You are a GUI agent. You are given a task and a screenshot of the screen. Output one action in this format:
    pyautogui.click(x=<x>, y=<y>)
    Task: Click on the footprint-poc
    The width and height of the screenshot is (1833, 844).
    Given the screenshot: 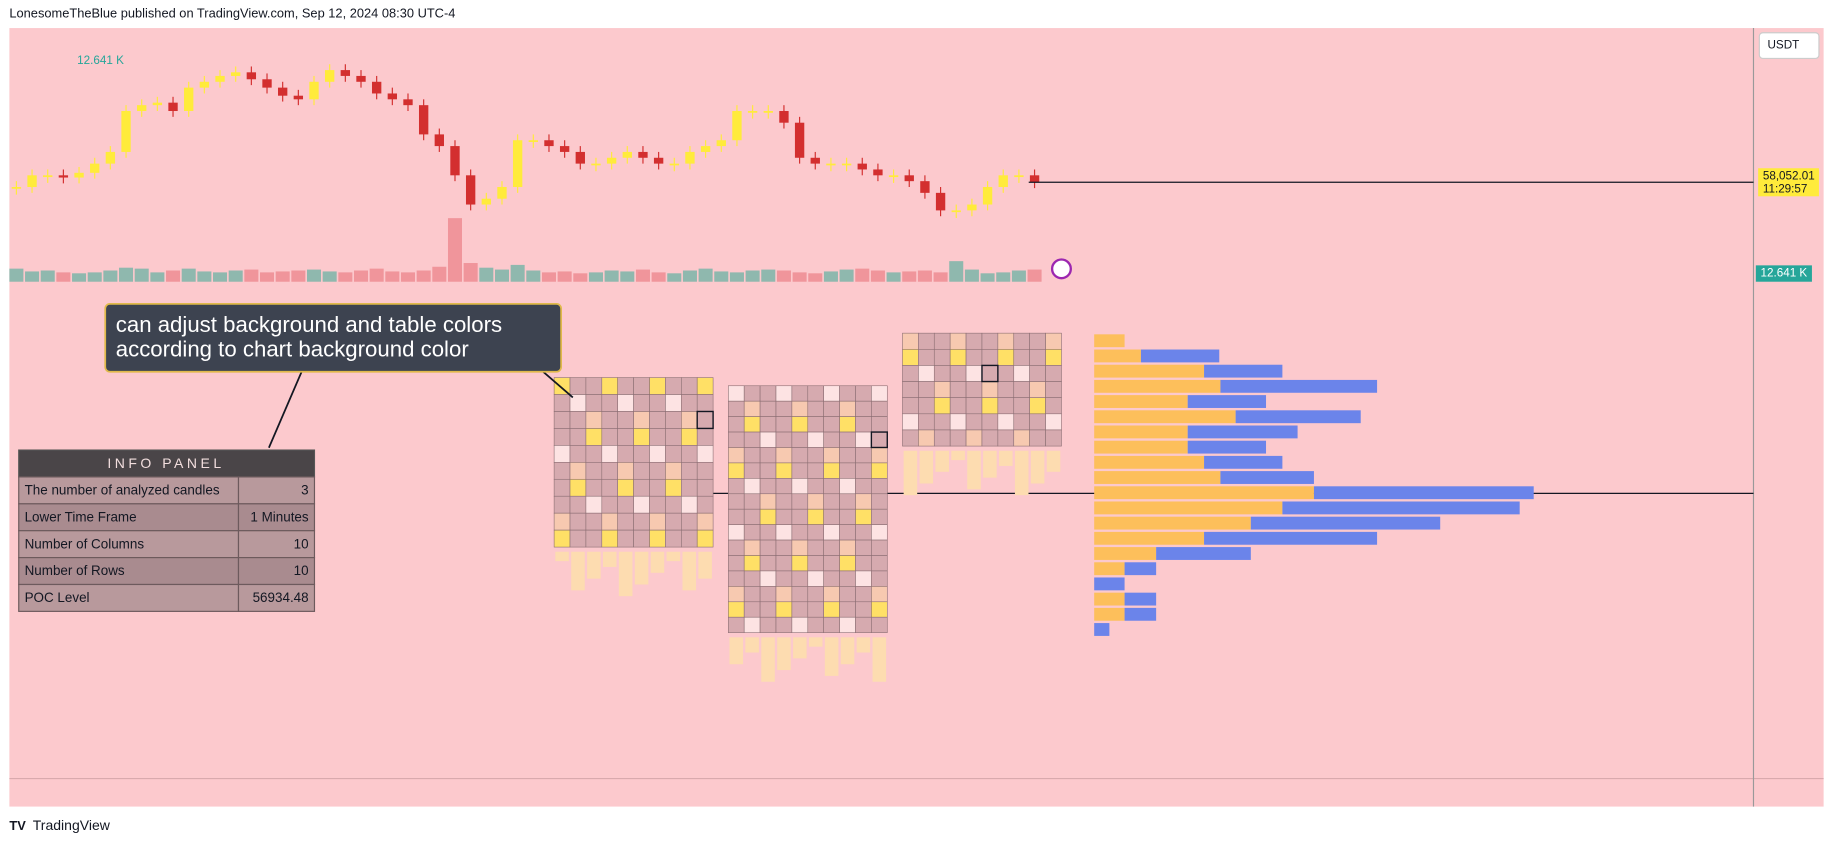 What is the action you would take?
    pyautogui.click(x=990, y=373)
    